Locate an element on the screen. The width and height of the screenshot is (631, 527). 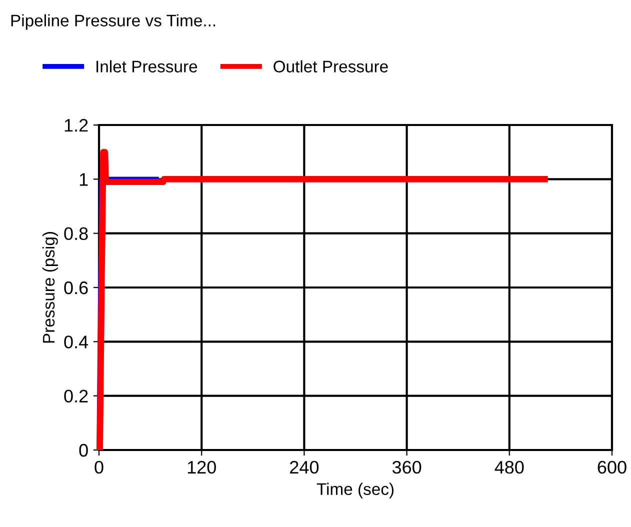
x-tick-label: 480 is located at coordinates (509, 467).